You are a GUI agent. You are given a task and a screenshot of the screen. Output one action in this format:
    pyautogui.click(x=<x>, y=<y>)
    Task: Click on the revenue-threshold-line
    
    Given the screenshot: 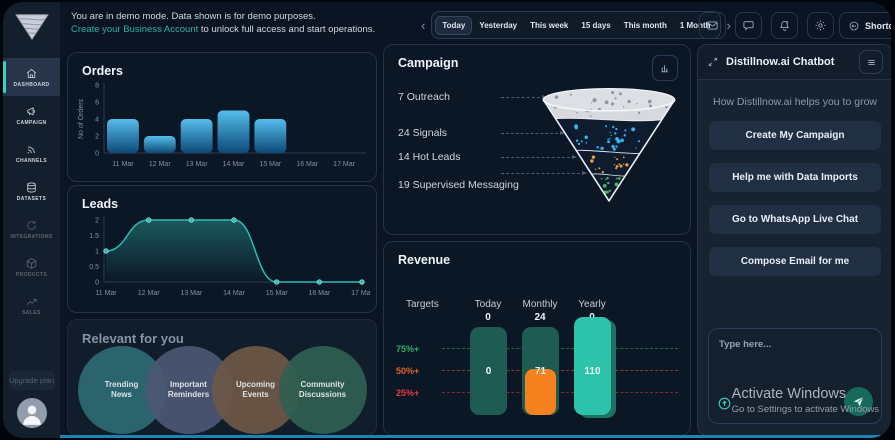 What is the action you would take?
    pyautogui.click(x=560, y=370)
    